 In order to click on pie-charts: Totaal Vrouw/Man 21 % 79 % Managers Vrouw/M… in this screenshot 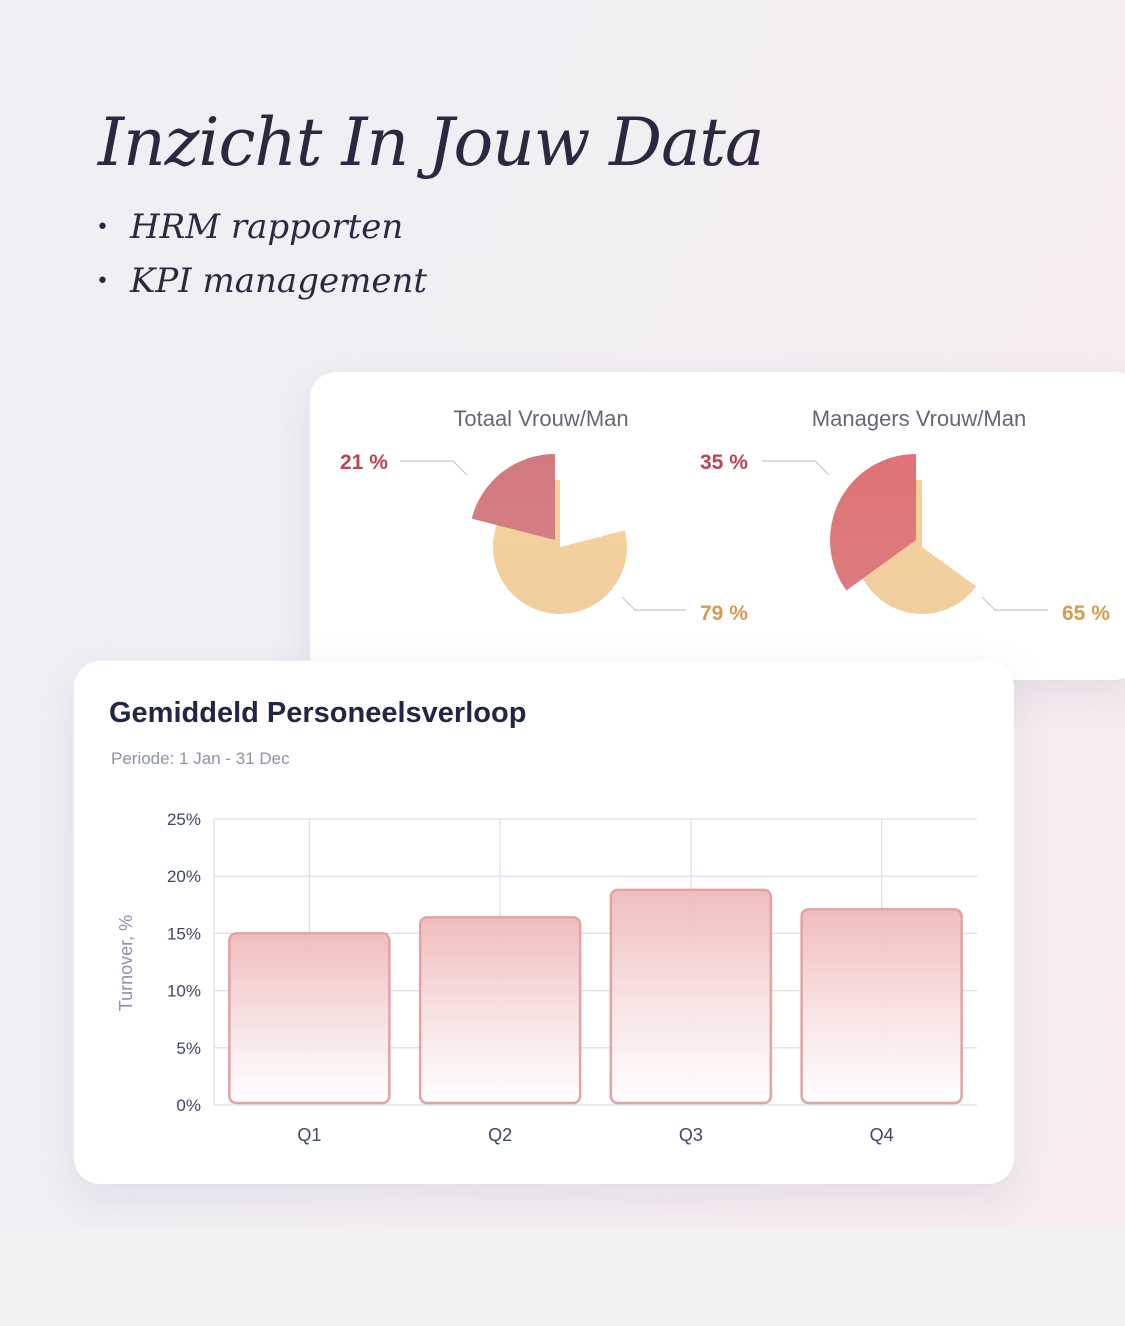, I will do `click(725, 515)`.